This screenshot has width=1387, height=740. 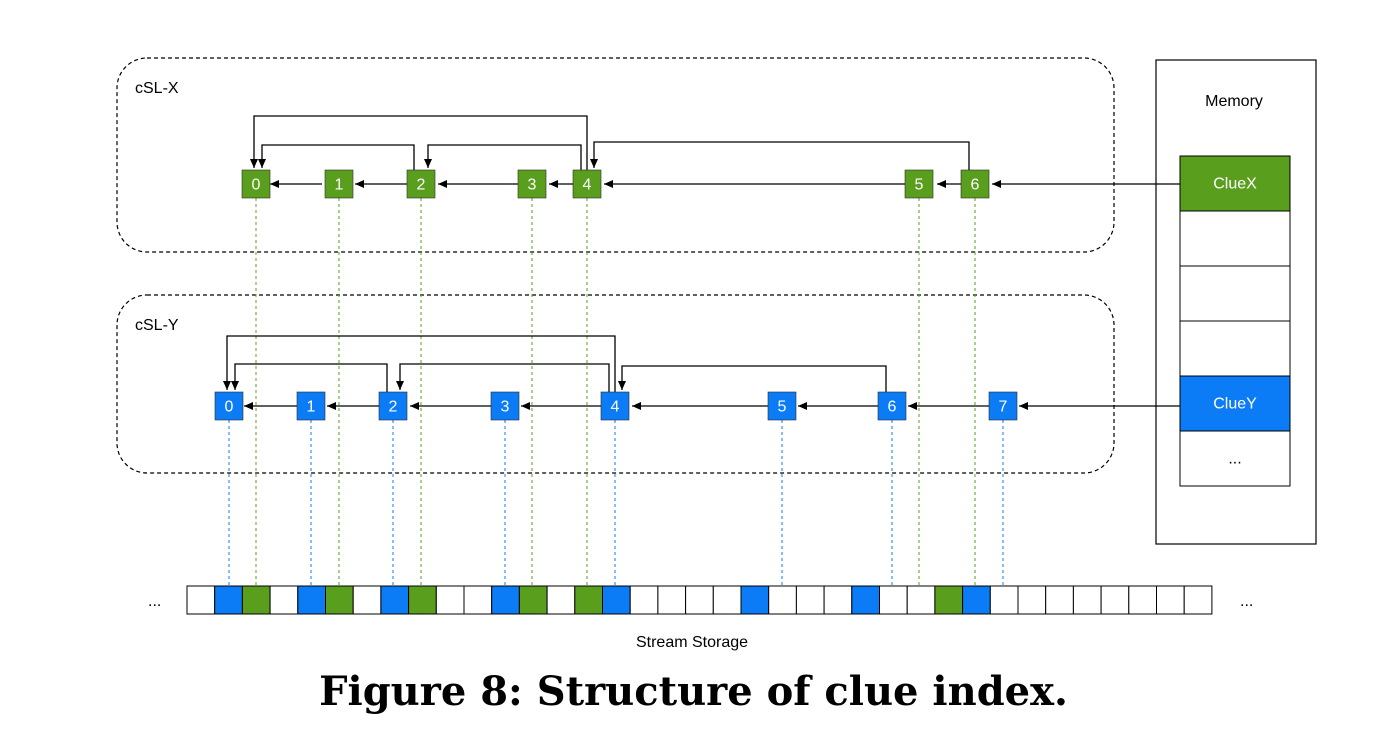 I want to click on storage-label: Stream Storage, so click(x=692, y=642).